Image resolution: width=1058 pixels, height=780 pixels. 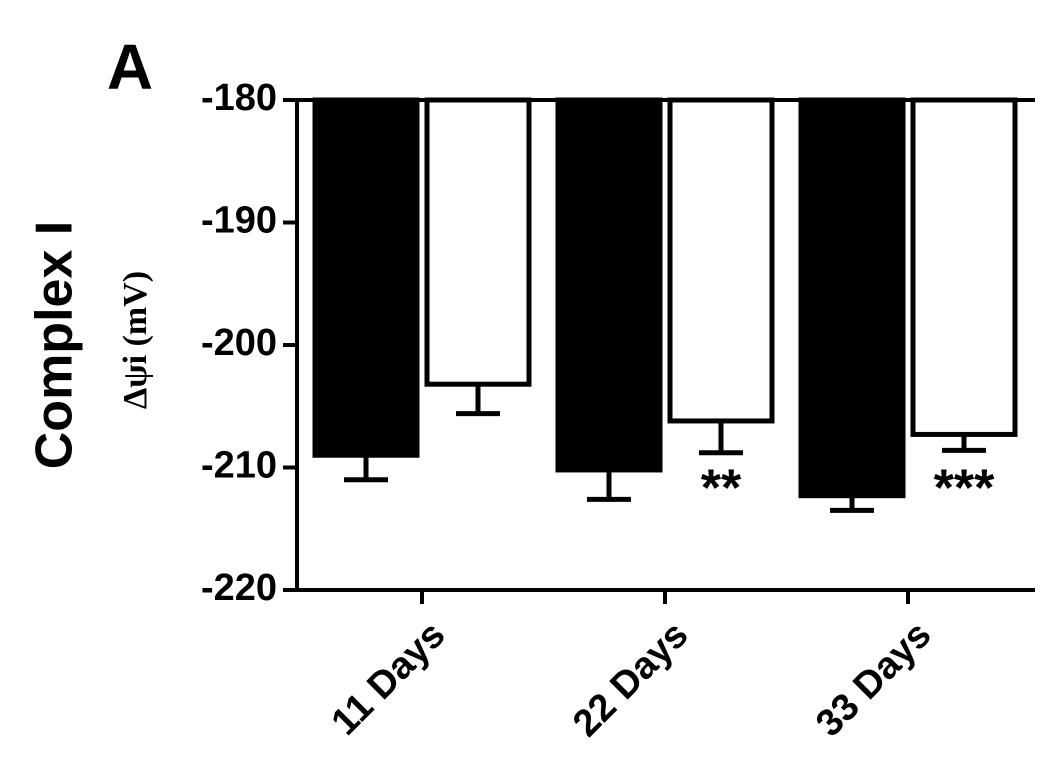 What do you see at coordinates (135, 340) in the screenshot?
I see `y-axis-label: Δψi (mV)` at bounding box center [135, 340].